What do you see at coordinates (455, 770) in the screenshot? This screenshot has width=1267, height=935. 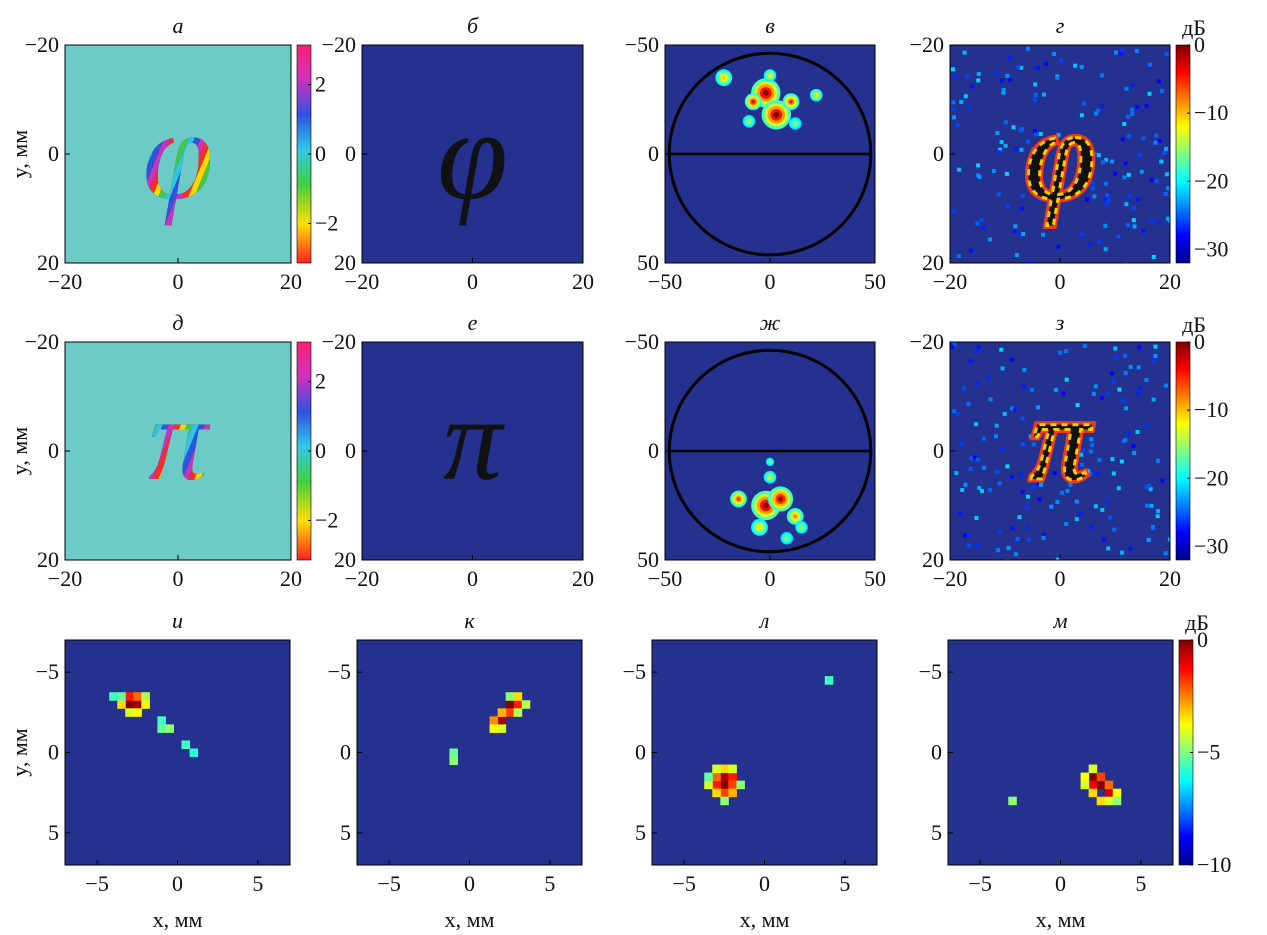 I see `panel-j: к −5 0 5 −5 0 5 x, мм` at bounding box center [455, 770].